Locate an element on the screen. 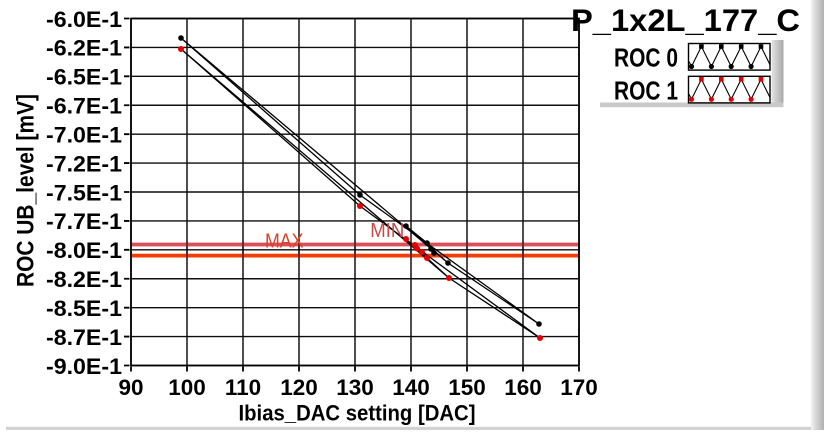 The height and width of the screenshot is (435, 824). svg-text: 110 is located at coordinates (243, 387).